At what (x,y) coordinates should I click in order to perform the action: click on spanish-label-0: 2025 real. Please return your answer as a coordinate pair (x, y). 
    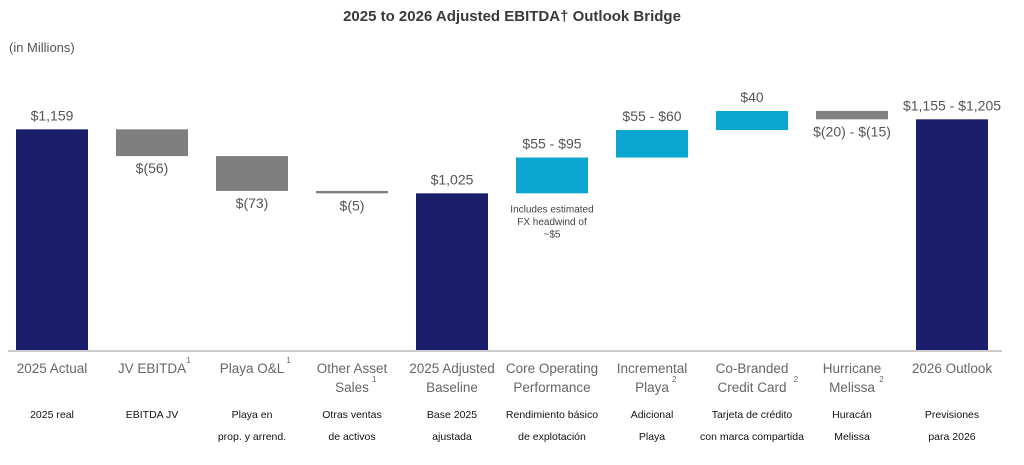
    Looking at the image, I should click on (52, 415).